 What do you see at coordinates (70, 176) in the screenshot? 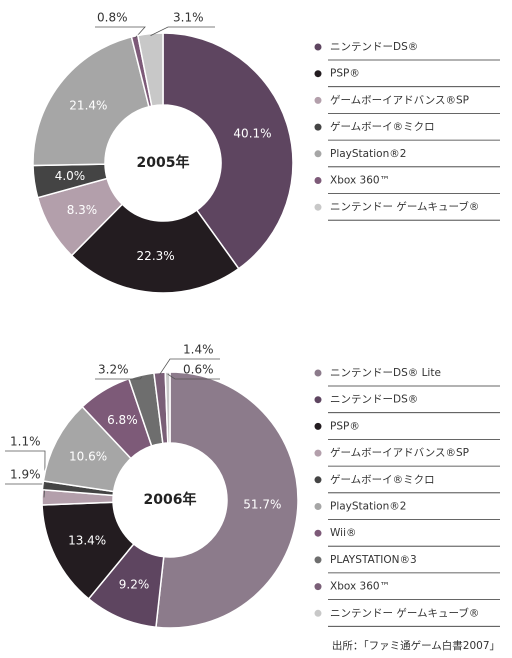
I see `value-label: 4.0%` at bounding box center [70, 176].